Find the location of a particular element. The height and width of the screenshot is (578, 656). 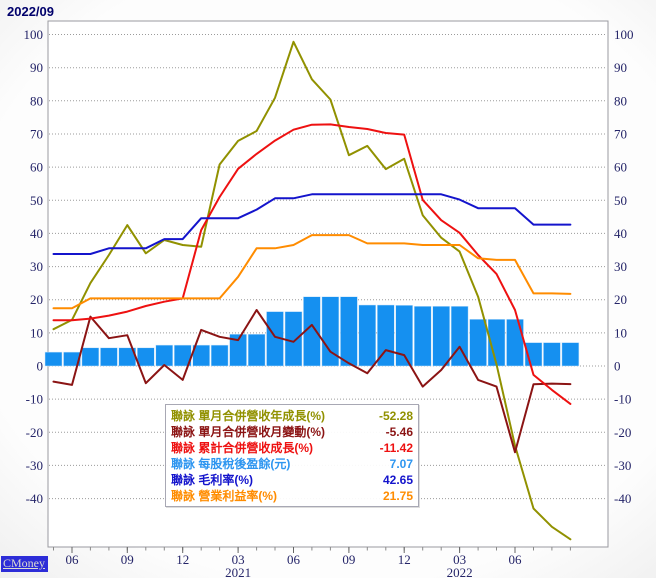

legend-item-label: 聯詠 累計合併營收成長(%) is located at coordinates (242, 448).